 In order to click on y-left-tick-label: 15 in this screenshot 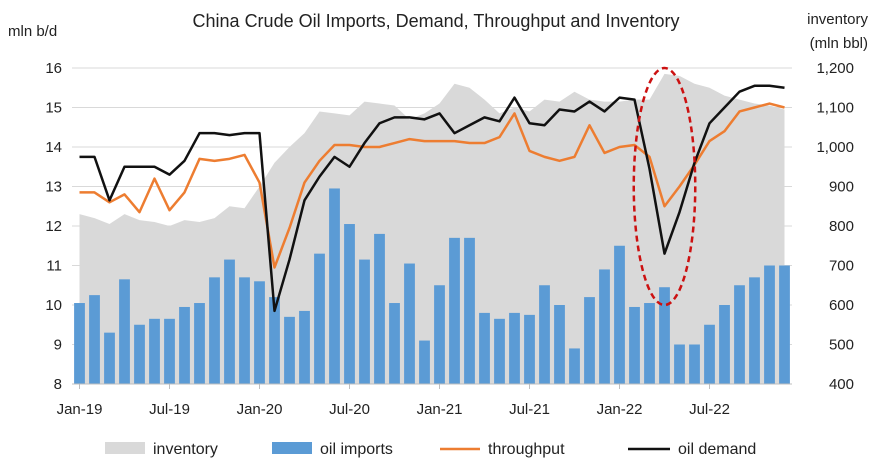, I will do `click(53, 108)`.